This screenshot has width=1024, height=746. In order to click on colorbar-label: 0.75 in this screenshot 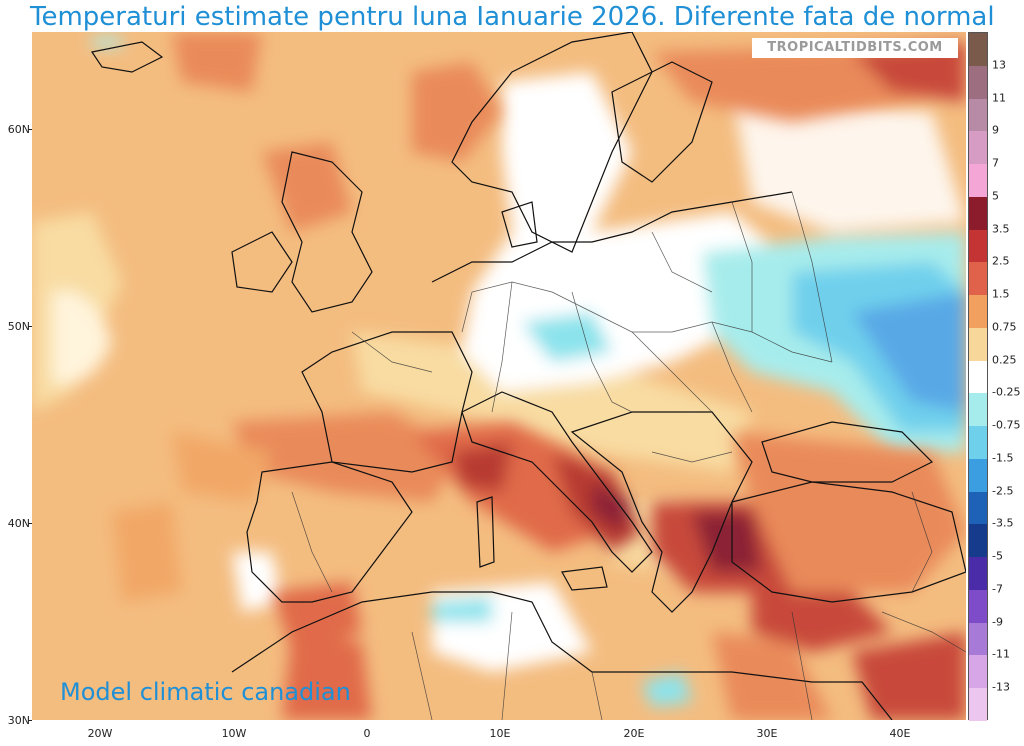, I will do `click(1004, 327)`.